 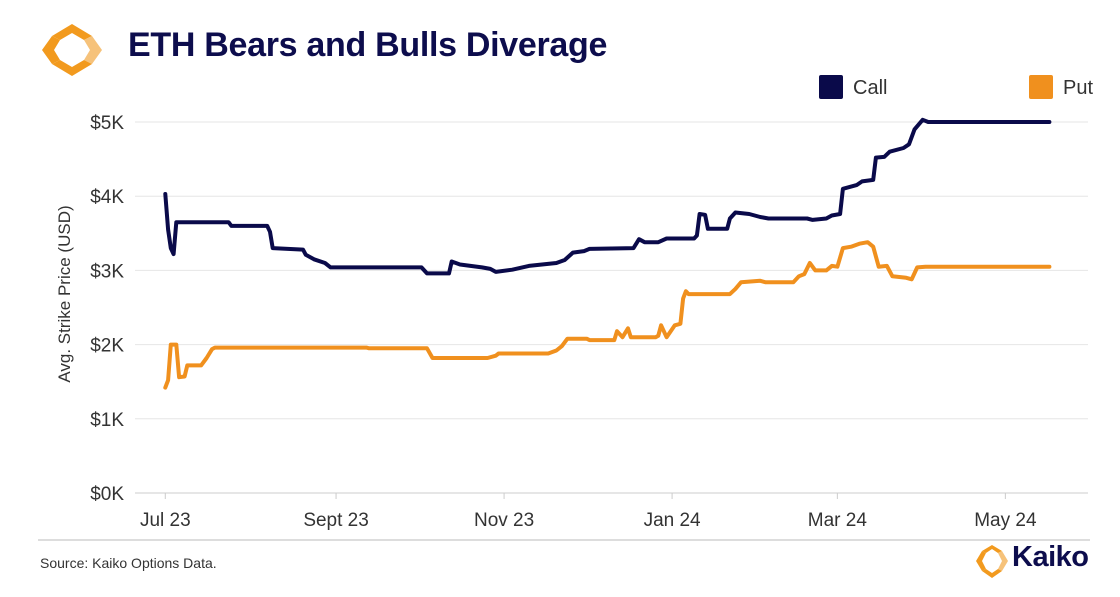 I want to click on logo-right-segment, so click(x=93, y=50).